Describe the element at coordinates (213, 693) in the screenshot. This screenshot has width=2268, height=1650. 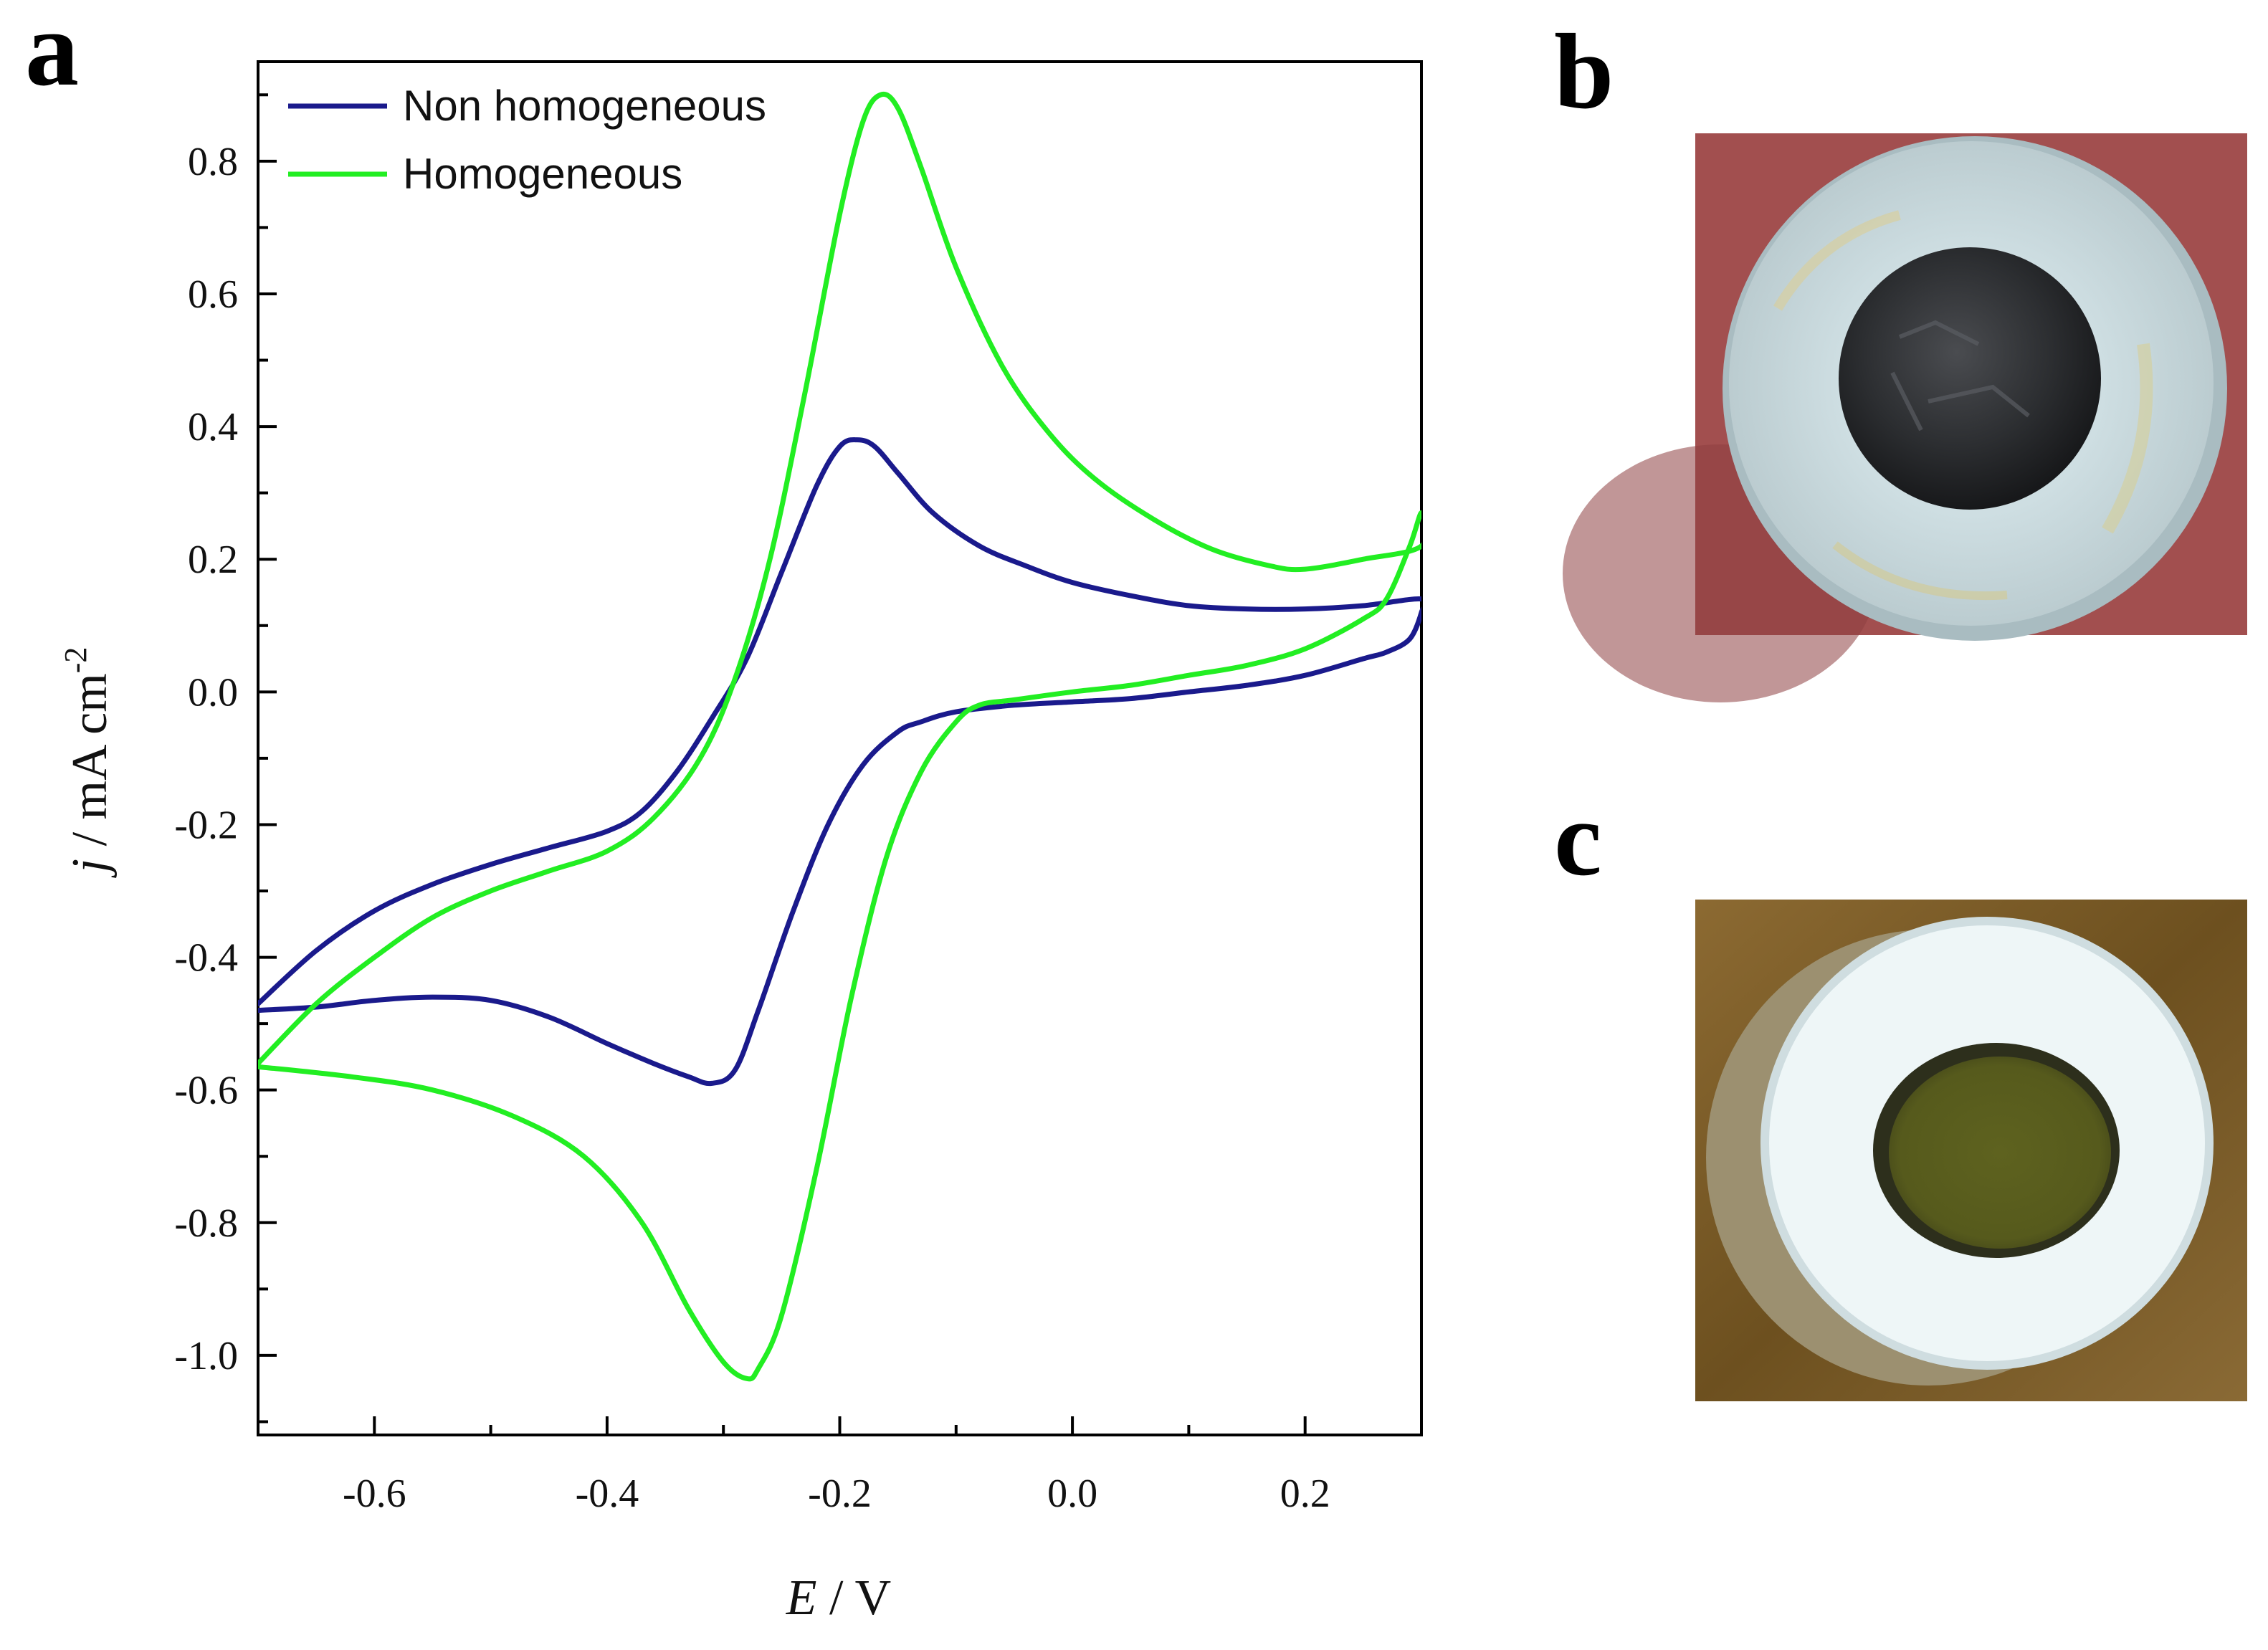
I see `y-tick-label: 0.0` at that location.